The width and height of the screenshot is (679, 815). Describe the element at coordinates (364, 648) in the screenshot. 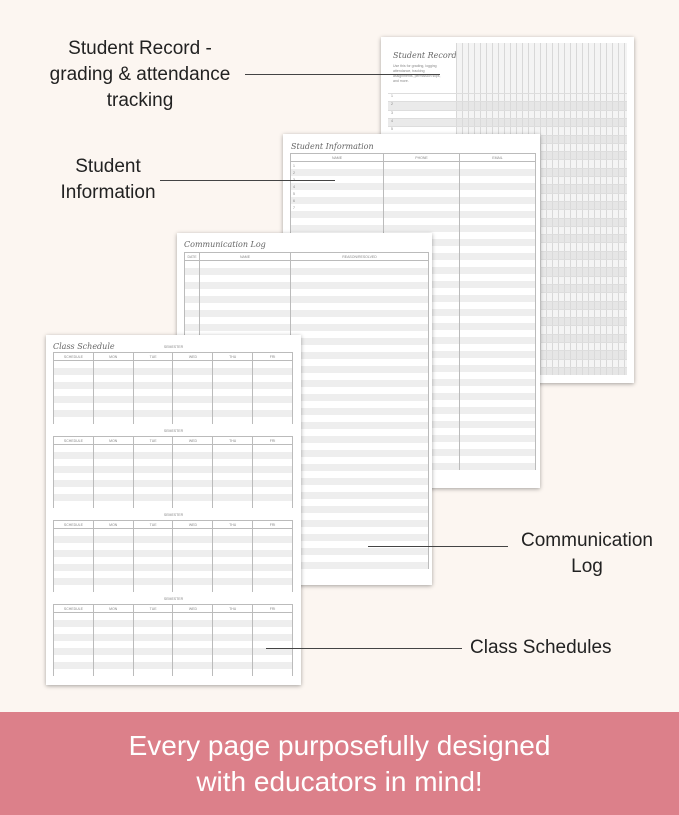

I see `pointer-line-class-schedules` at that location.